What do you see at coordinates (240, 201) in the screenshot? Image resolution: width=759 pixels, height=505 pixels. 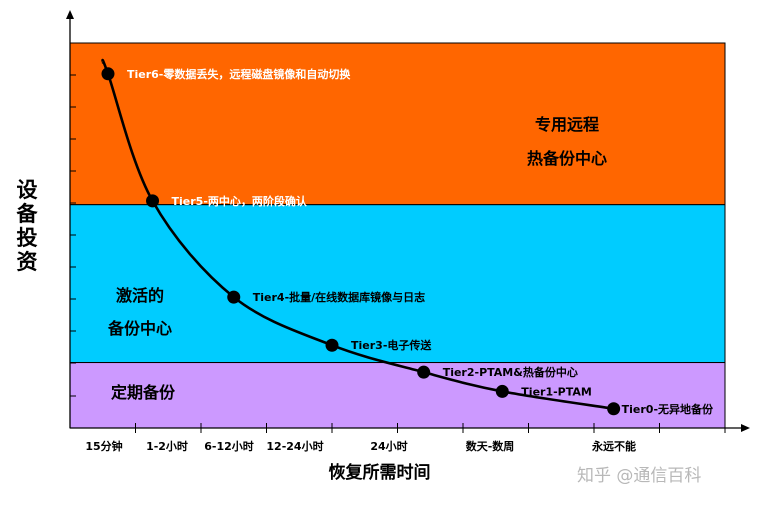 I see `data-label: Tier5-两中心，两阶段确认` at bounding box center [240, 201].